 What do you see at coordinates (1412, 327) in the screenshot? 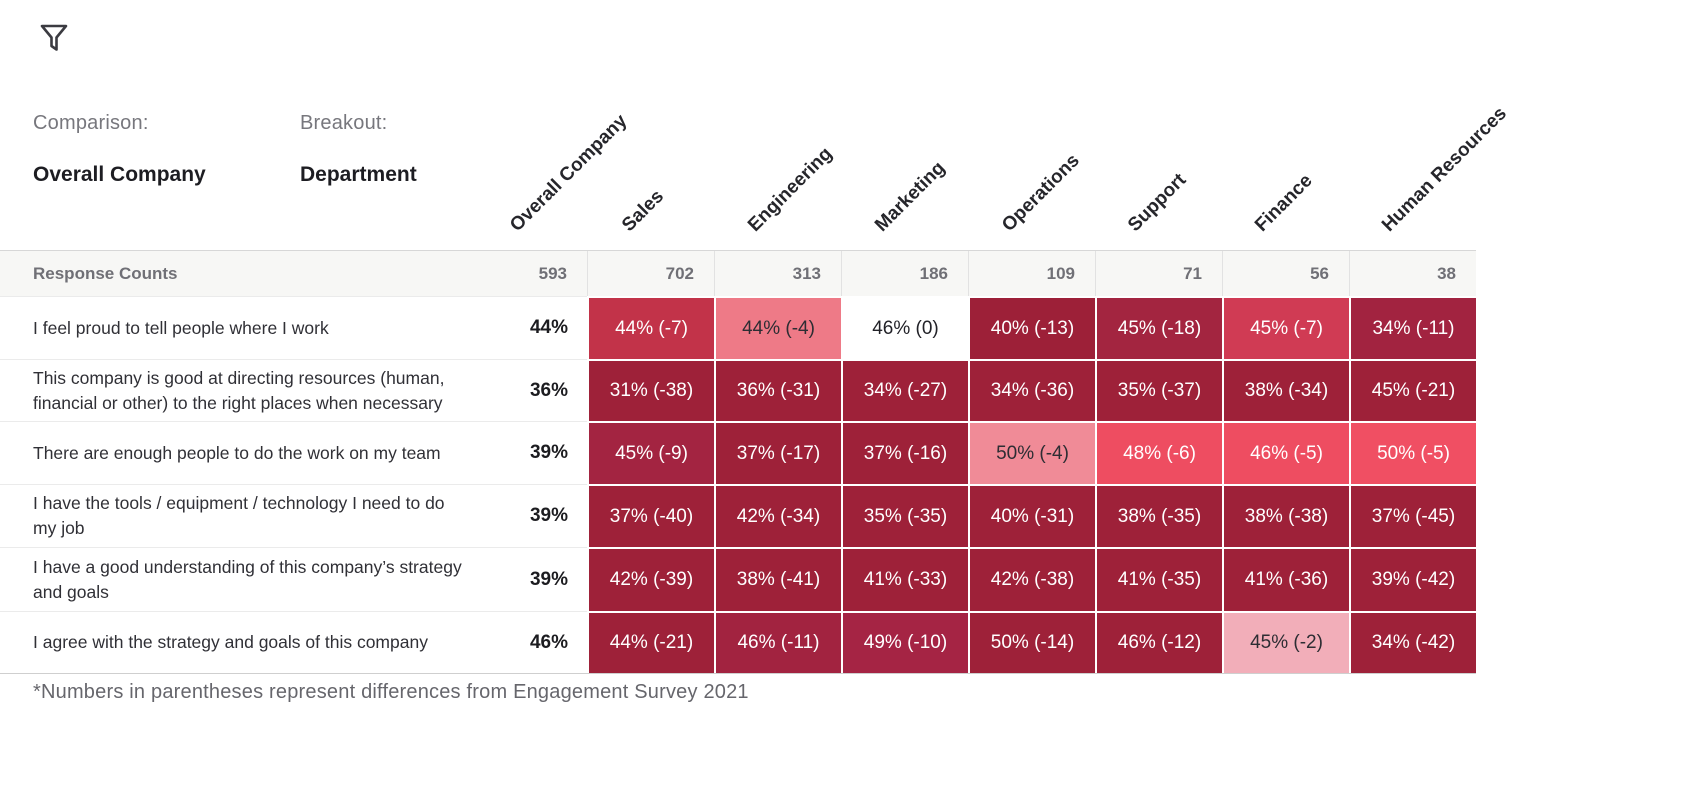
I see `heatmap-cell: 34% (-11)` at bounding box center [1412, 327].